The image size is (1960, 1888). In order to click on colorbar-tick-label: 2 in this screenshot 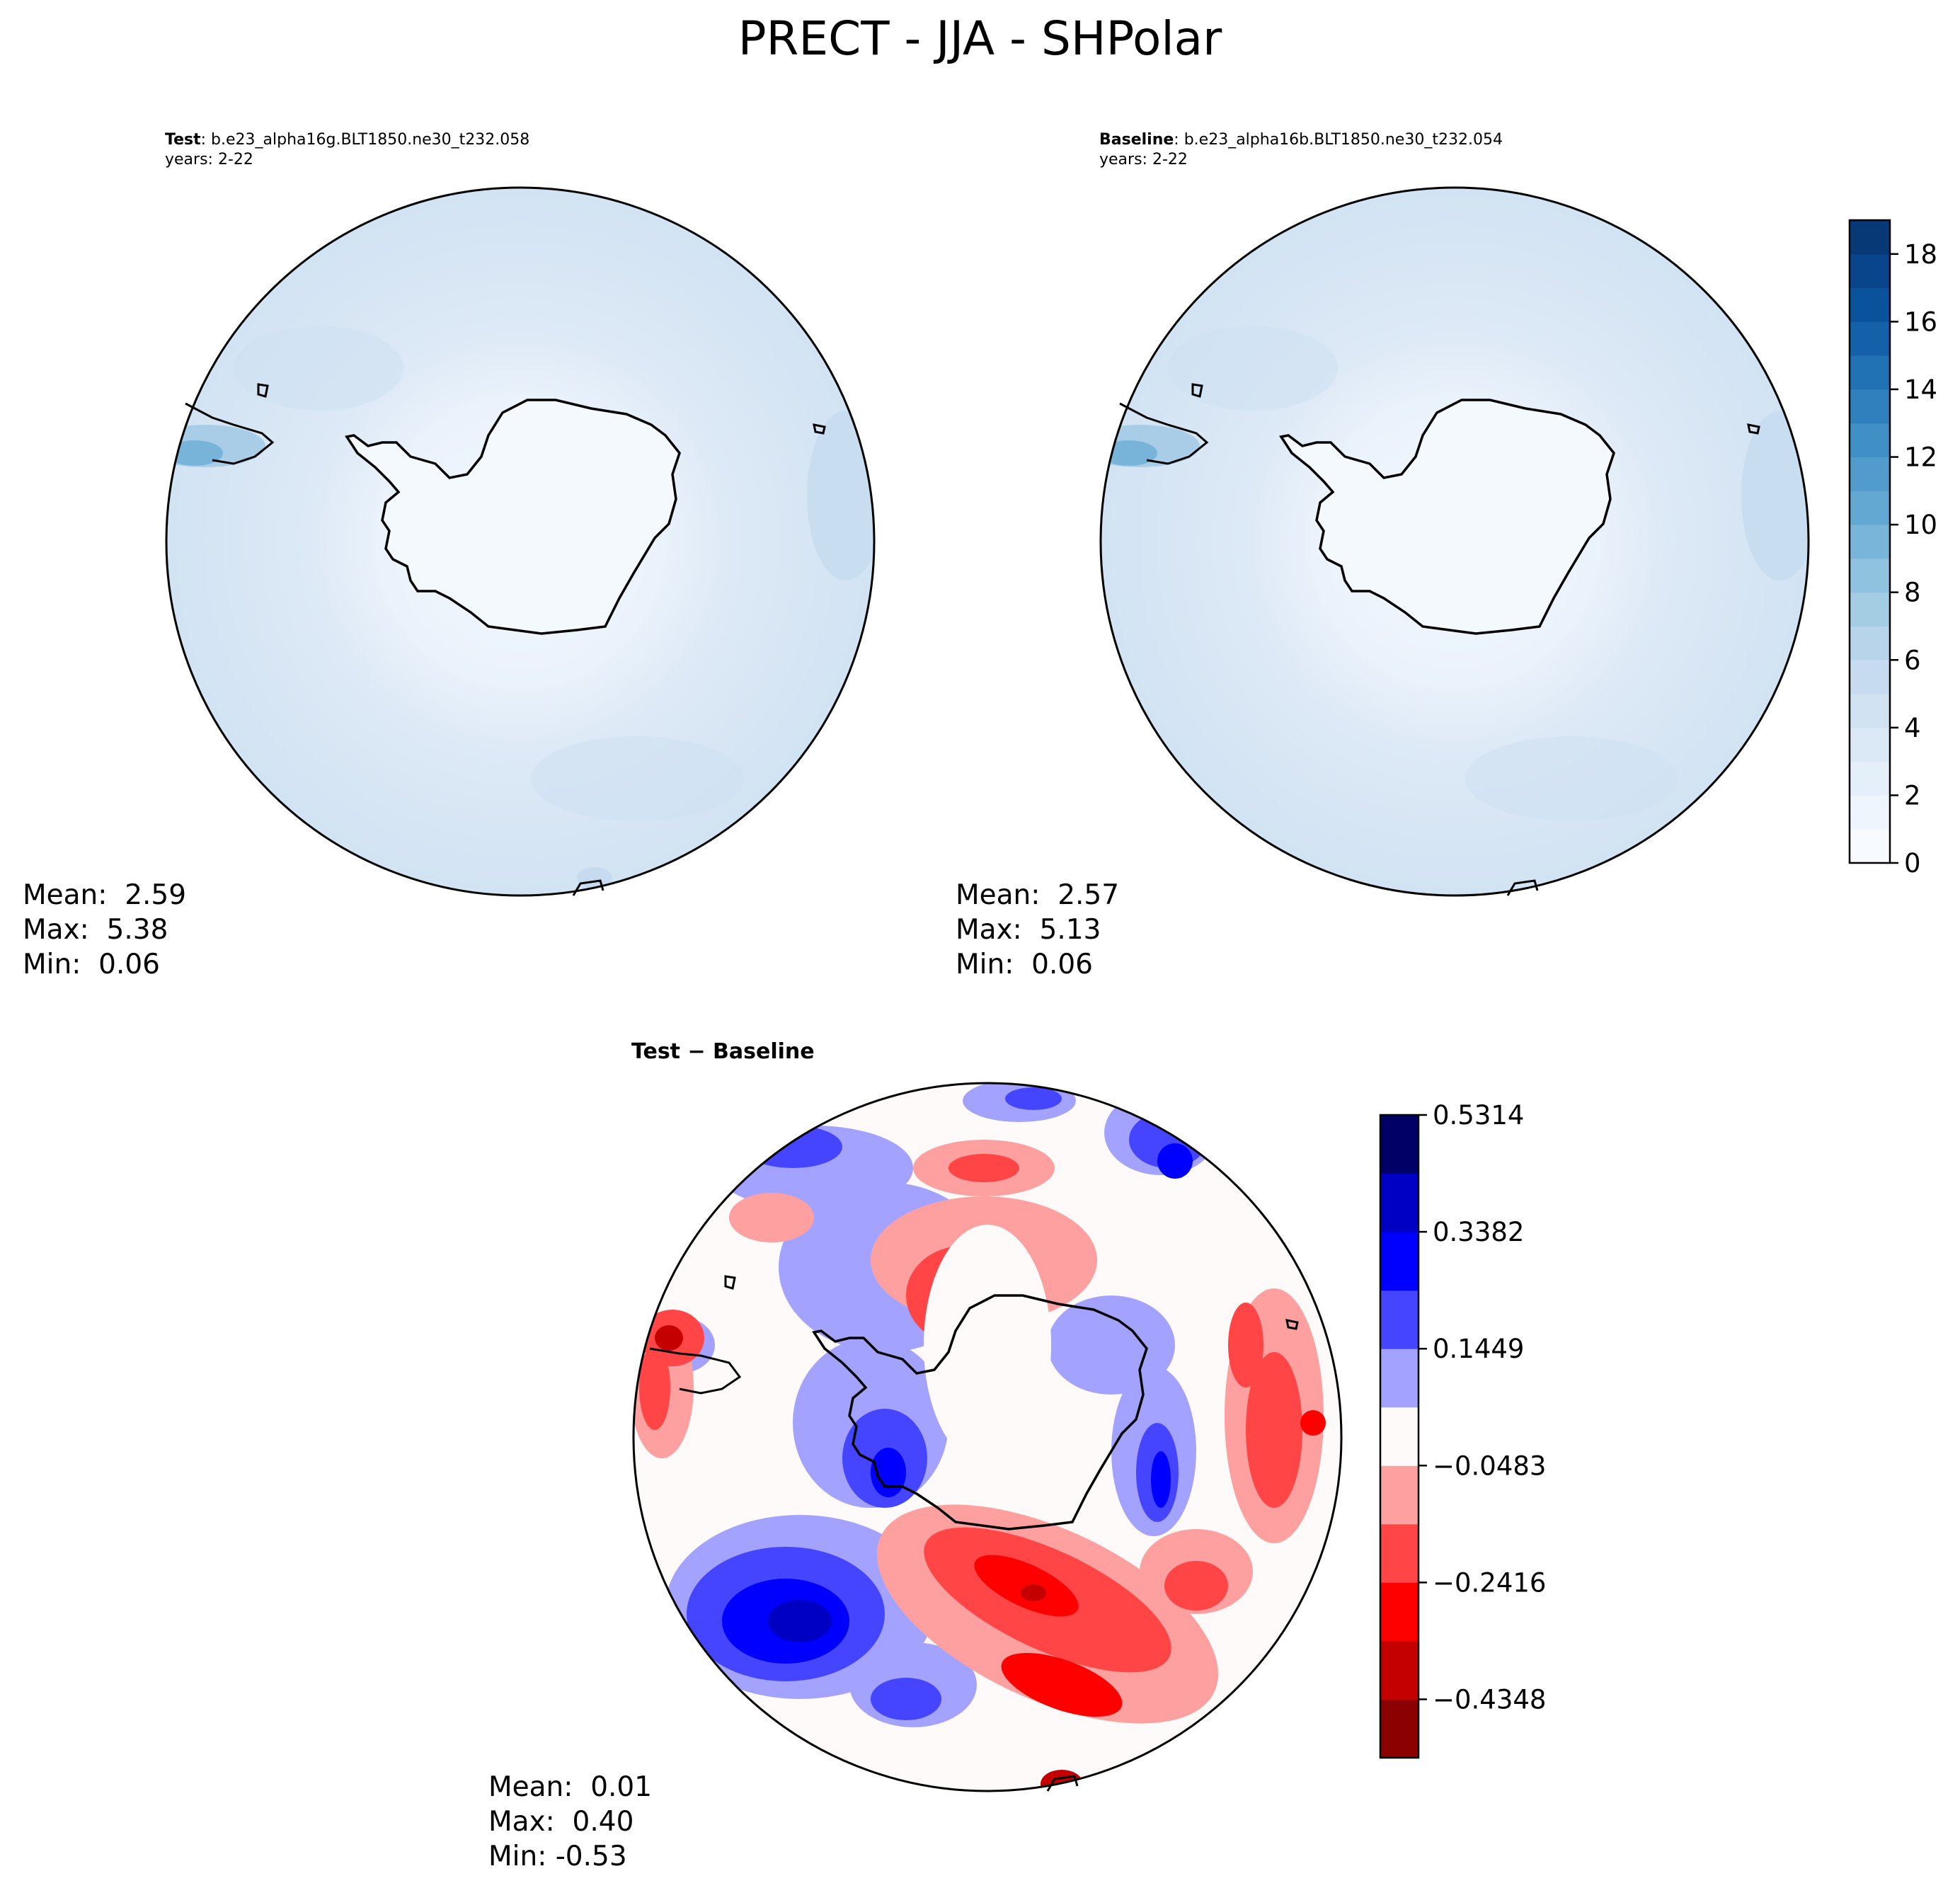, I will do `click(1912, 795)`.